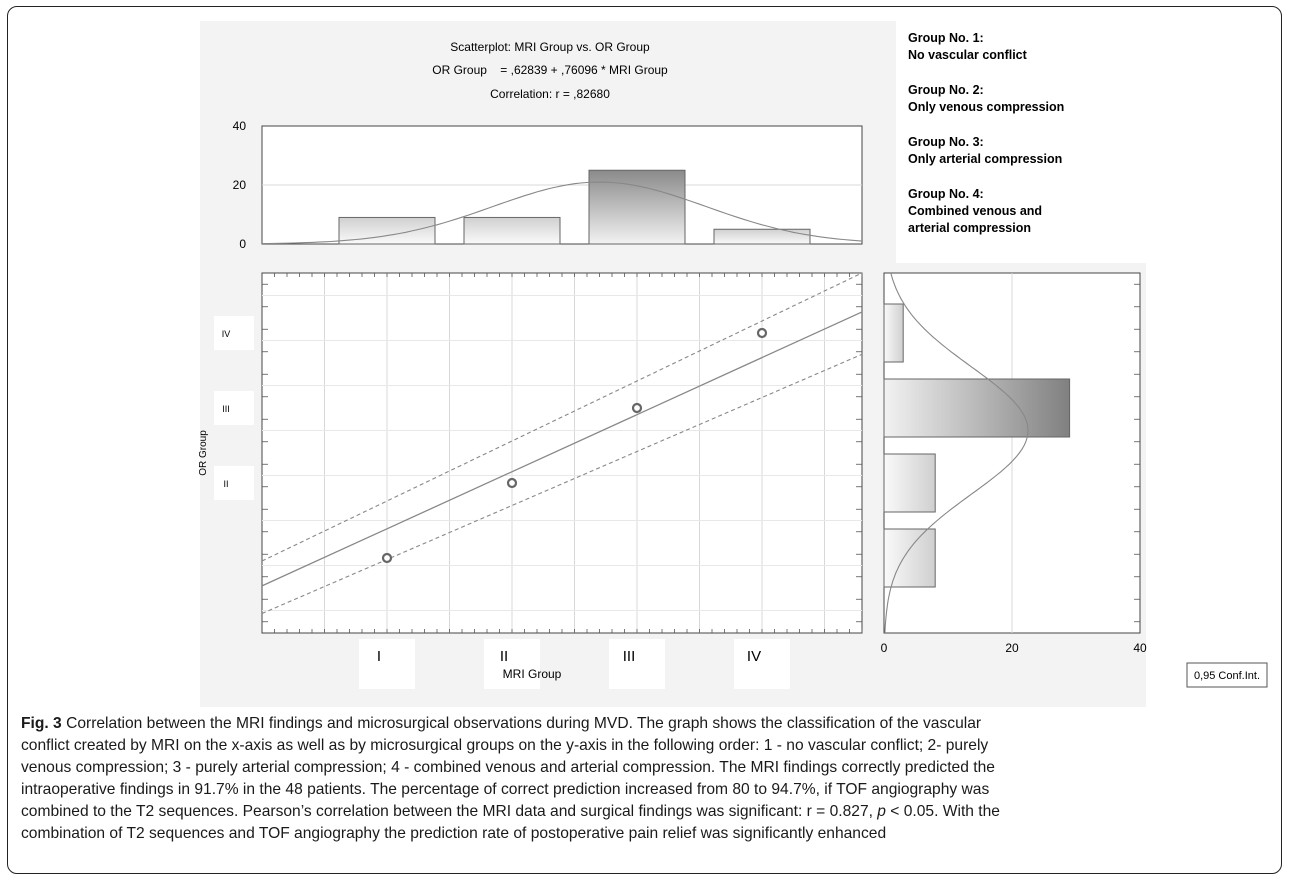  I want to click on top-histogram: 0 20 40, so click(548, 185).